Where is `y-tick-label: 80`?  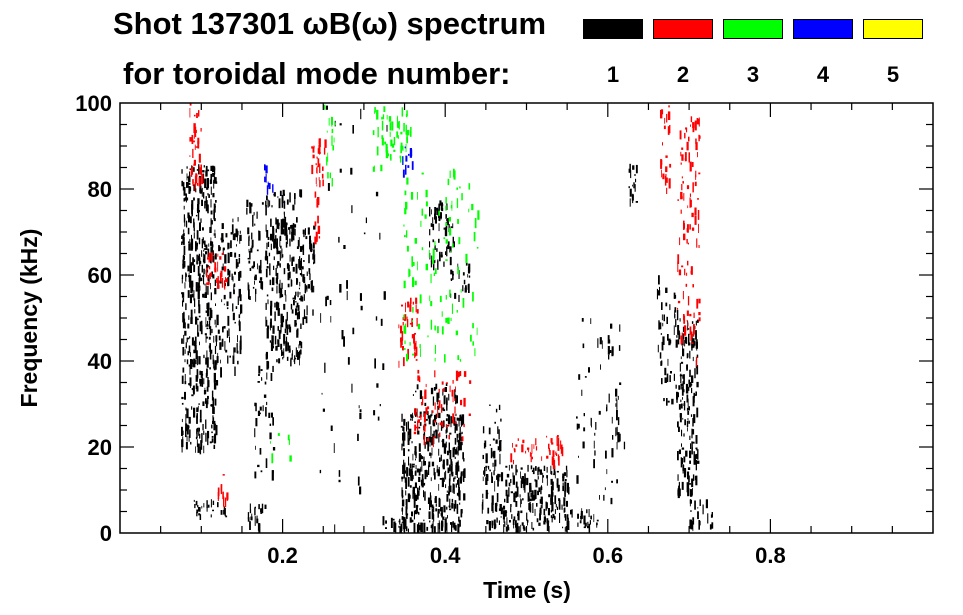
y-tick-label: 80 is located at coordinates (100, 189).